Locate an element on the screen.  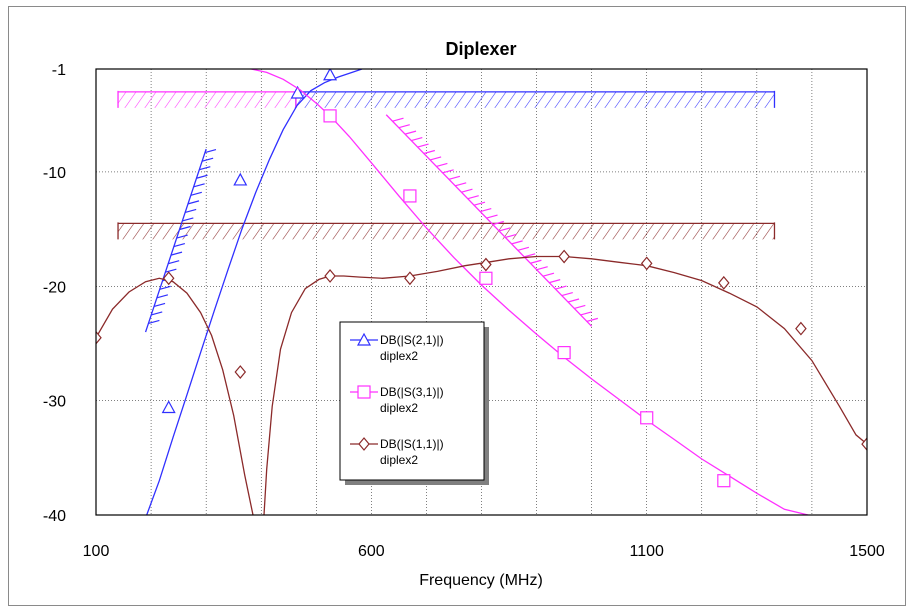
x-tick-label: 1500 is located at coordinates (867, 551).